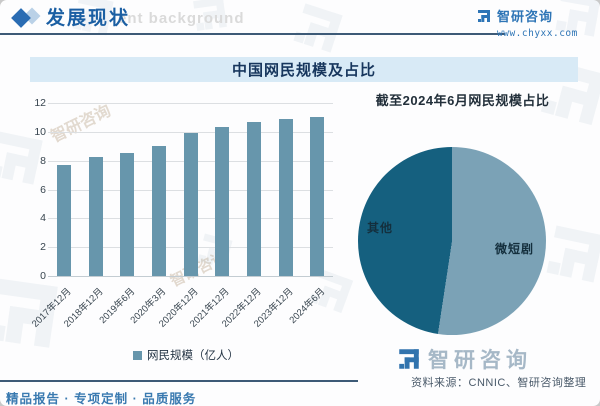 This screenshot has width=600, height=406. Describe the element at coordinates (158, 210) in the screenshot. I see `bar-2020年3月` at that location.